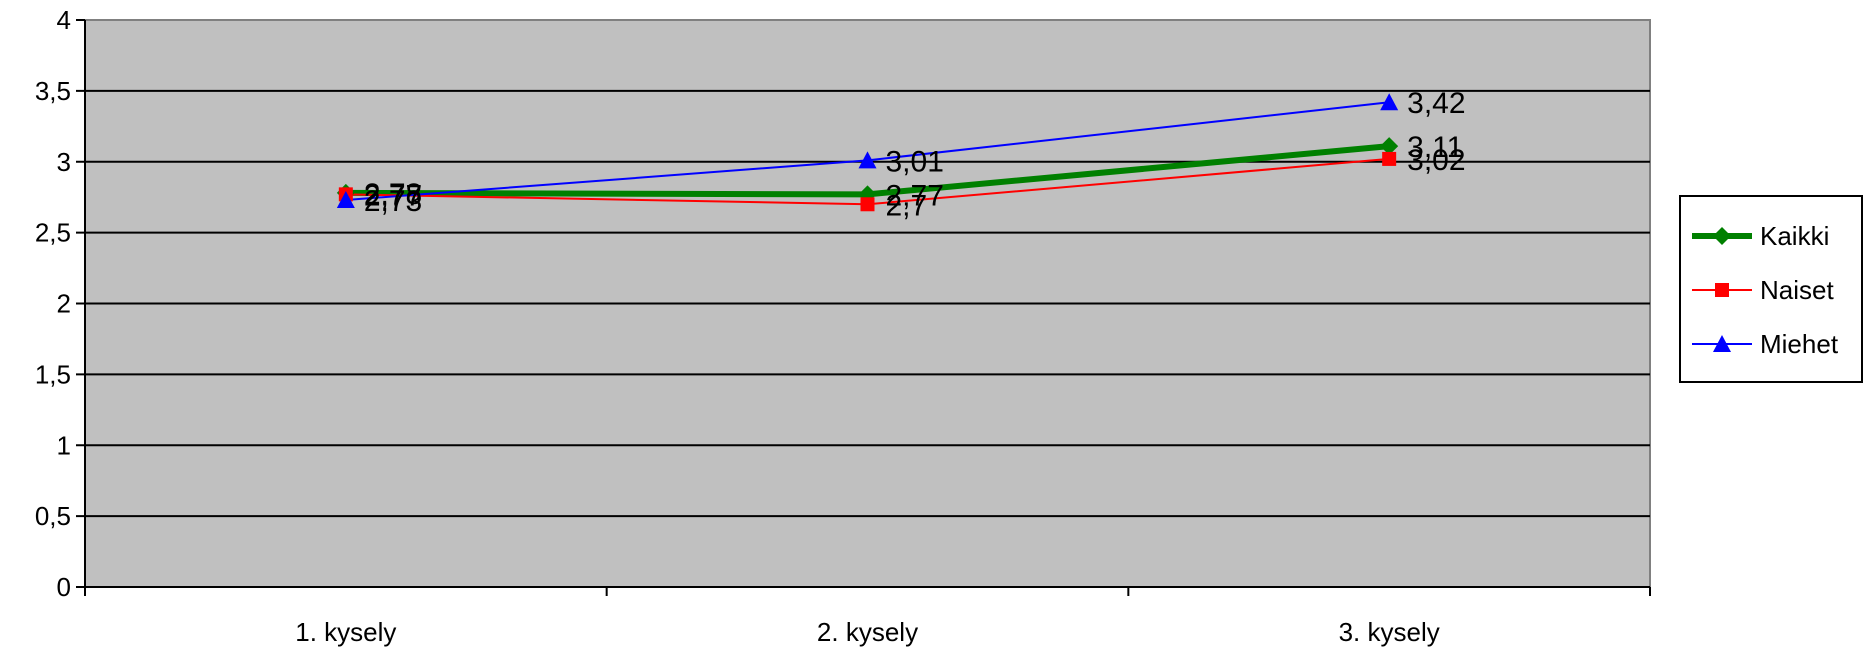  What do you see at coordinates (64, 162) in the screenshot?
I see `y-tick-label: 3` at bounding box center [64, 162].